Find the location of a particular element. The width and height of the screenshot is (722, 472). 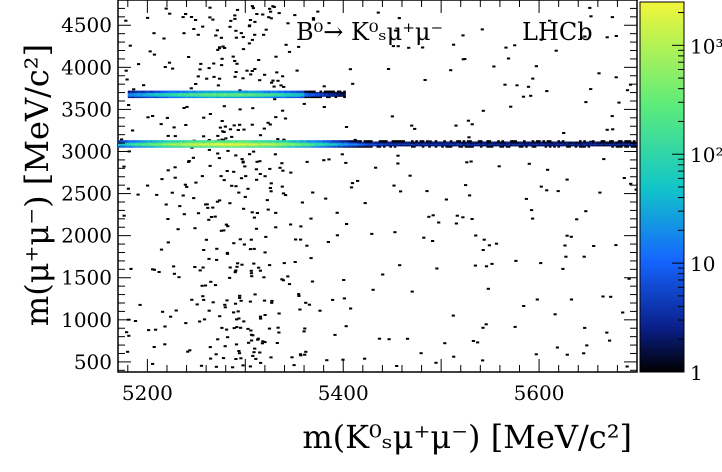

experiment-label: LHCb is located at coordinates (557, 32).